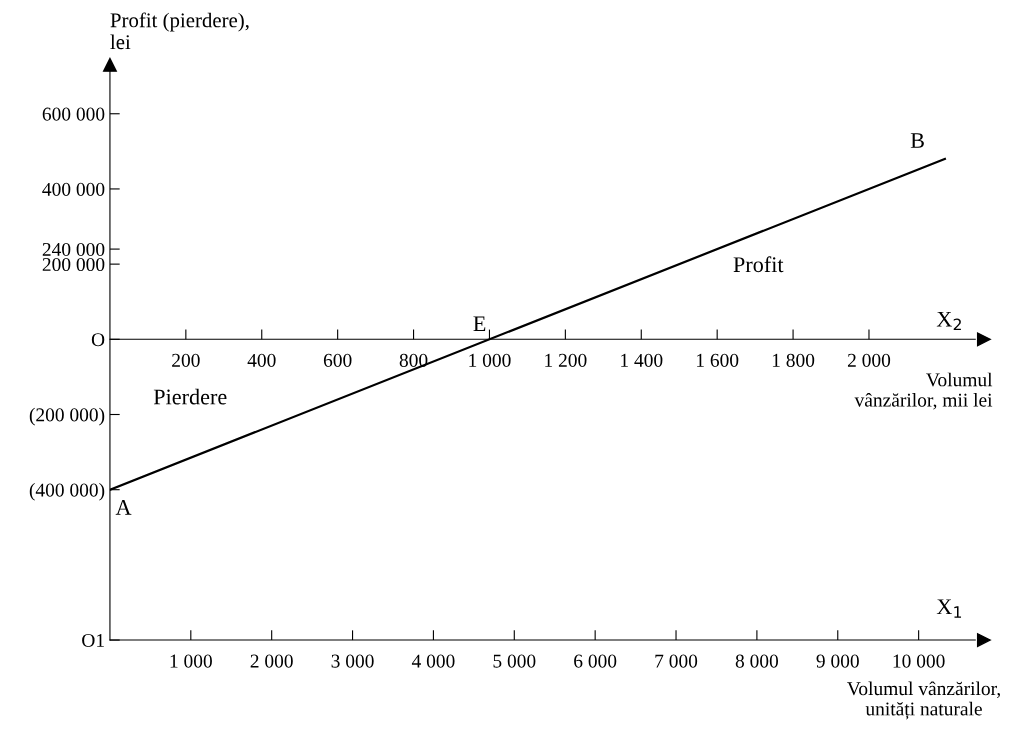 The width and height of the screenshot is (1018, 729). What do you see at coordinates (73, 264) in the screenshot?
I see `y-tick-label: 200 000` at bounding box center [73, 264].